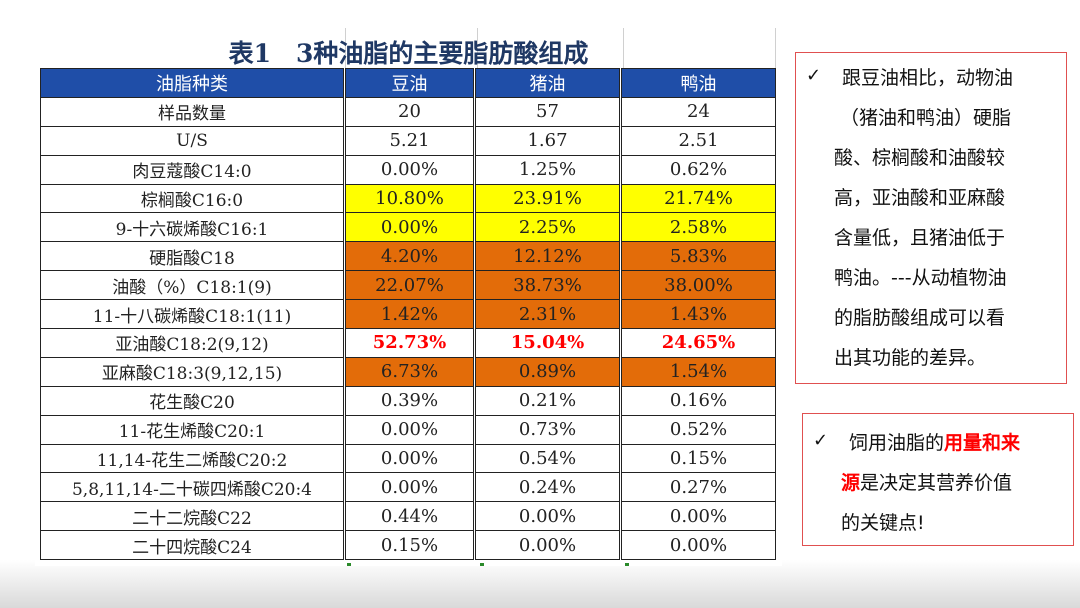 The width and height of the screenshot is (1080, 608). Describe the element at coordinates (192, 458) in the screenshot. I see `fatty-acid-name-cell: 11,14-花生二烯酸C20:2` at that location.